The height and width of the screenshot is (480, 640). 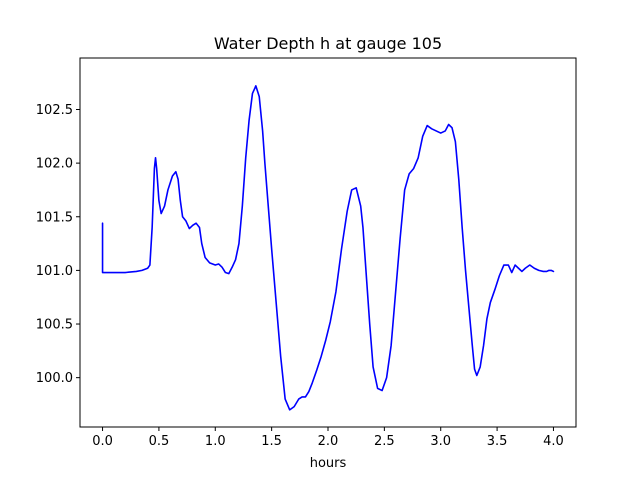 What do you see at coordinates (54, 378) in the screenshot?
I see `y-tick-label: 100.0` at bounding box center [54, 378].